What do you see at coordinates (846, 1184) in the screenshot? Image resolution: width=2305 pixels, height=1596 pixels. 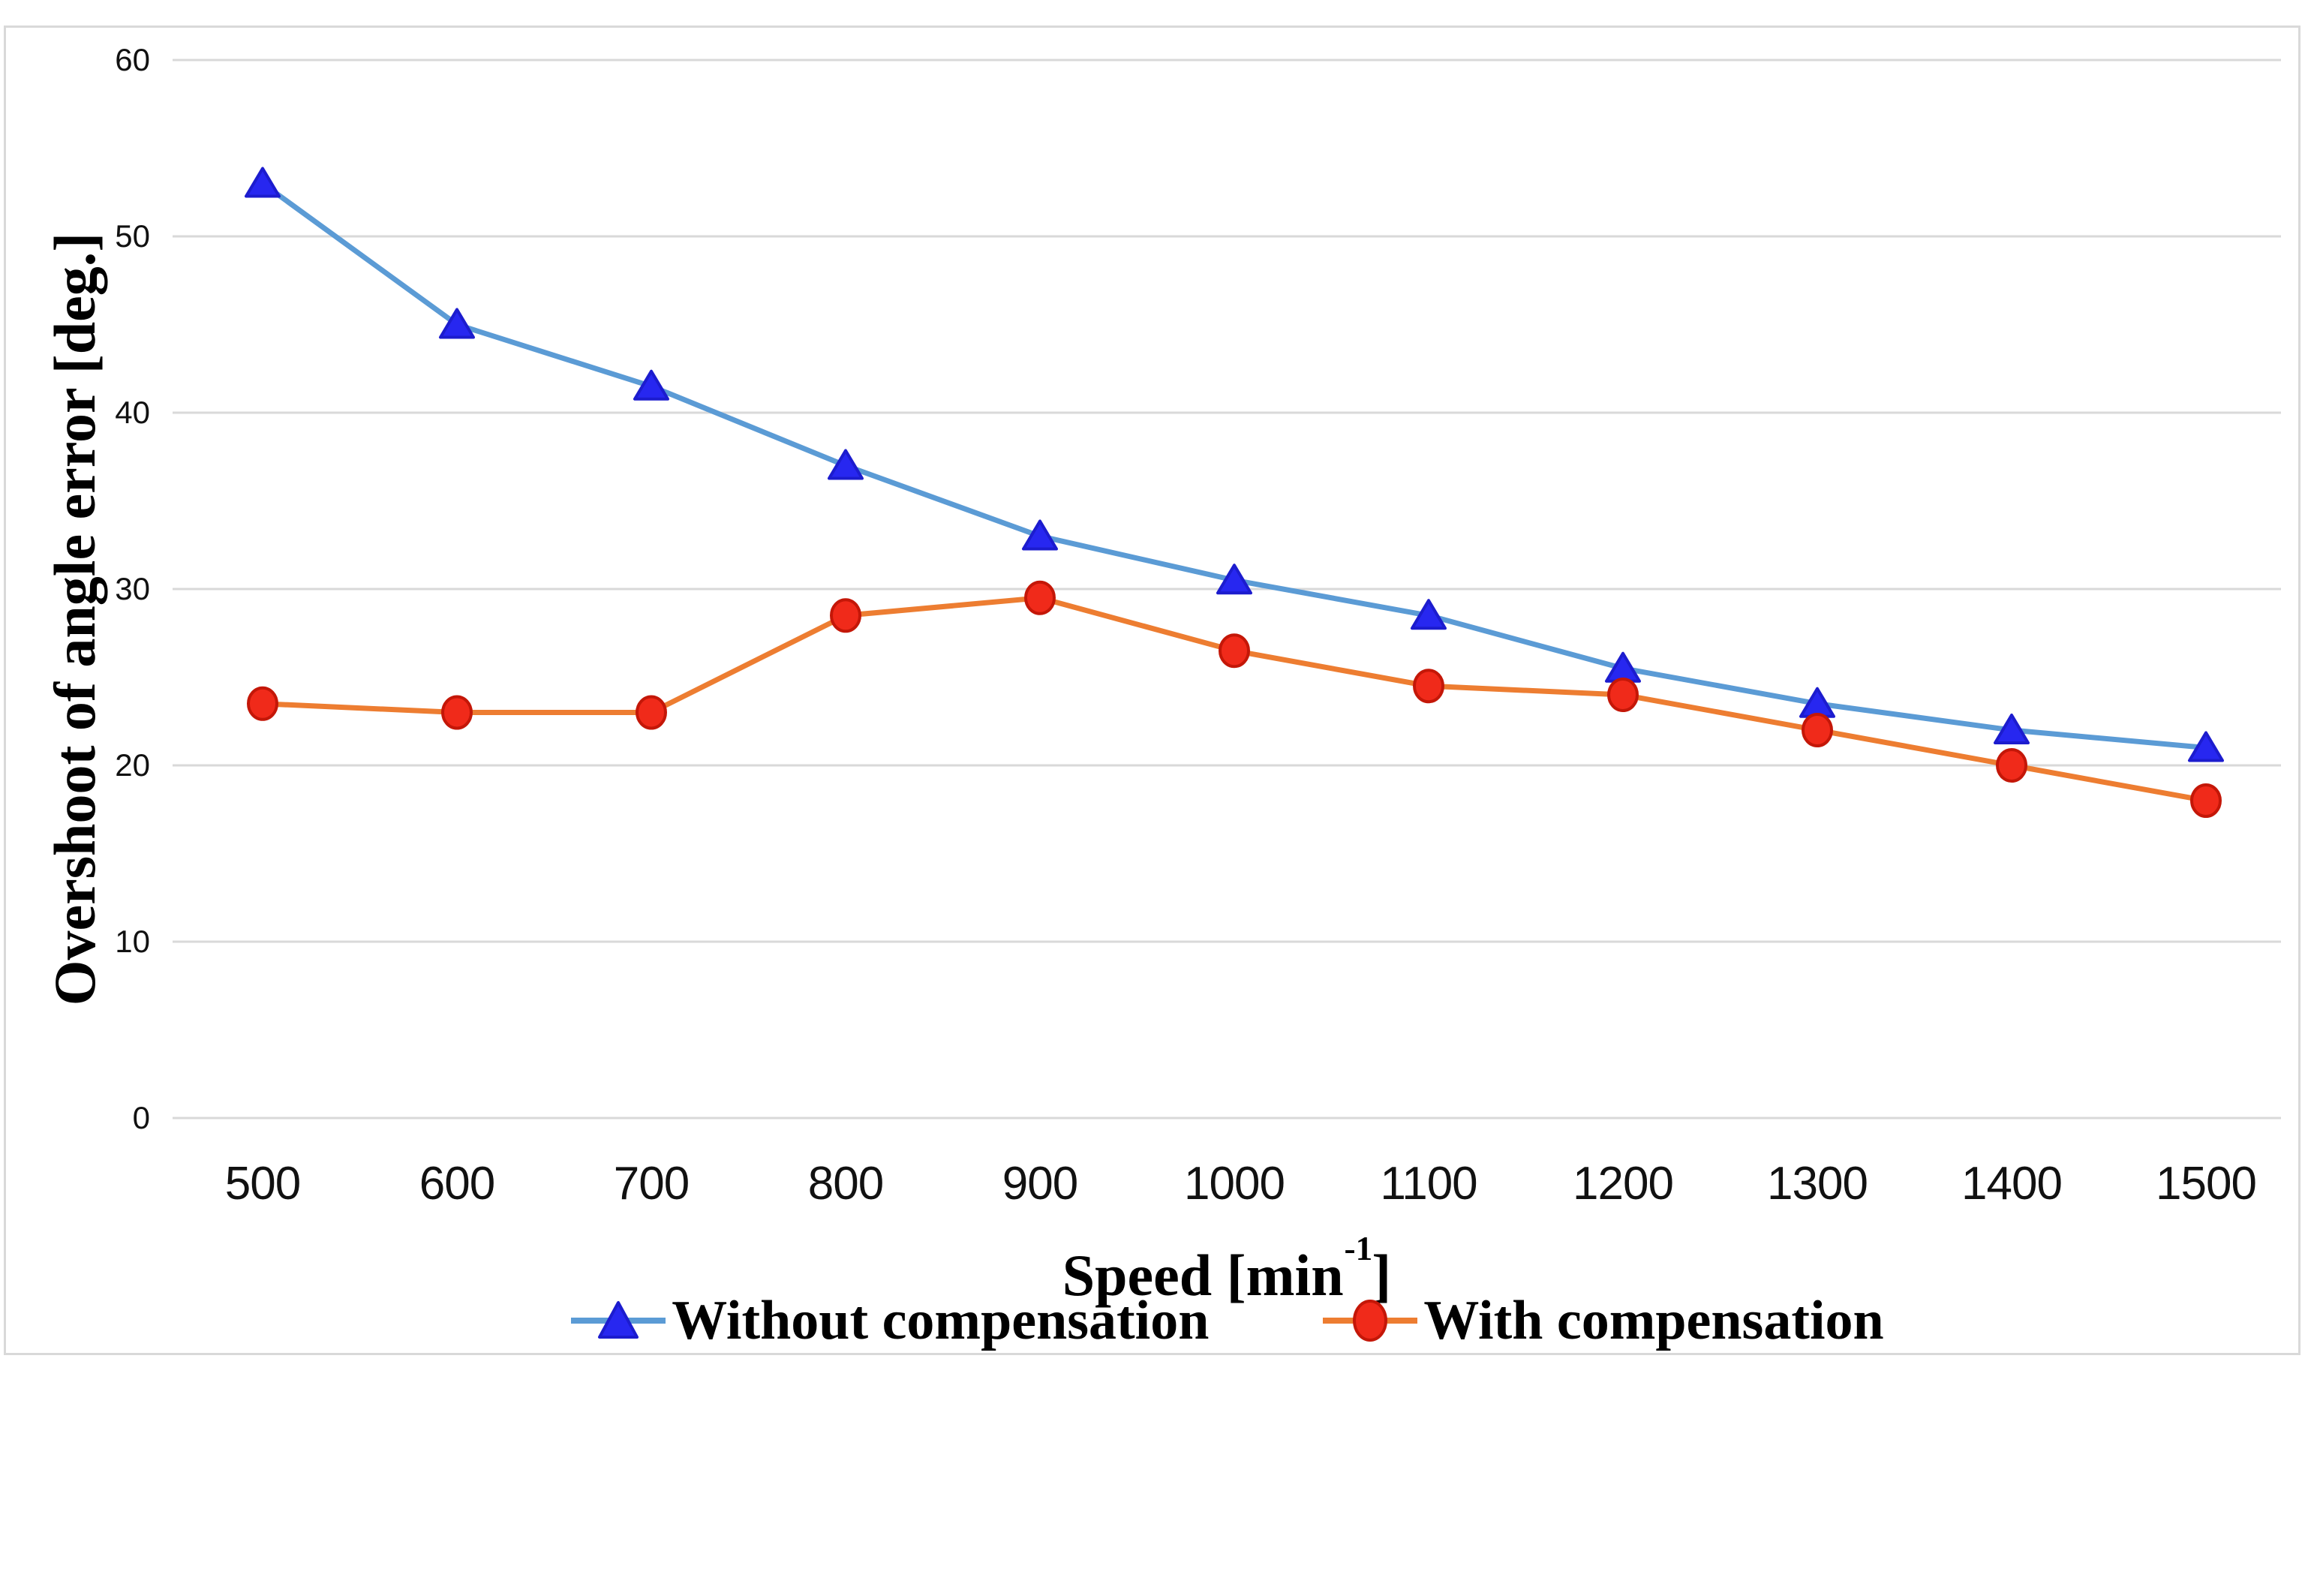 I see `x-tick-label: 800` at bounding box center [846, 1184].